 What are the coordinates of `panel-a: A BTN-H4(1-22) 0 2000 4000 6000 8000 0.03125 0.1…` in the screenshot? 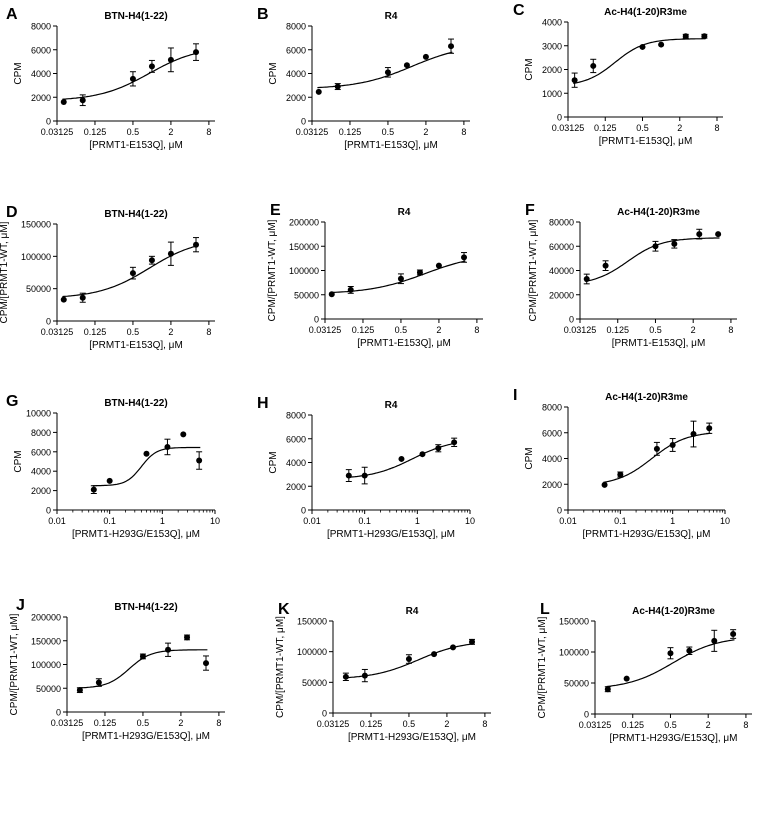 It's located at (110, 78).